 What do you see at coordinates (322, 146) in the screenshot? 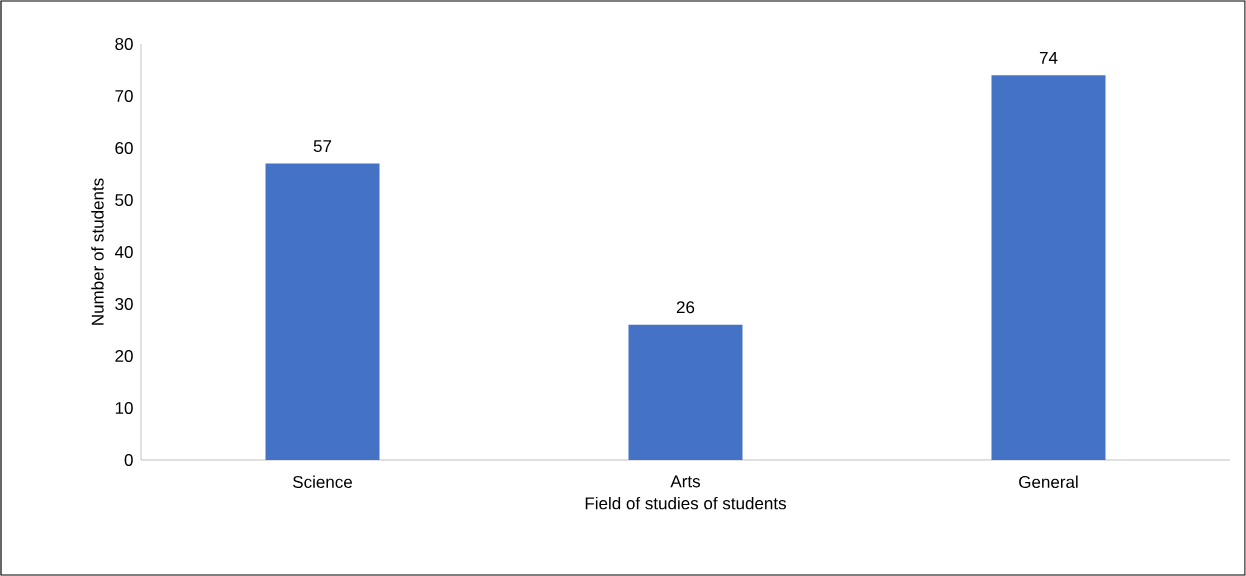
I see `data-label: 57` at bounding box center [322, 146].